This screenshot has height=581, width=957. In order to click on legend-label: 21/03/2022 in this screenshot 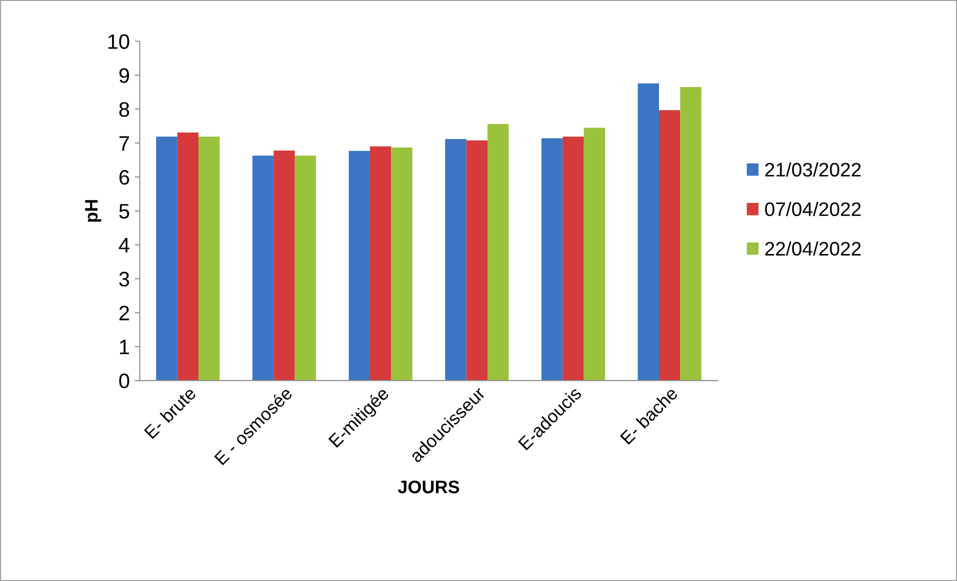, I will do `click(813, 169)`.